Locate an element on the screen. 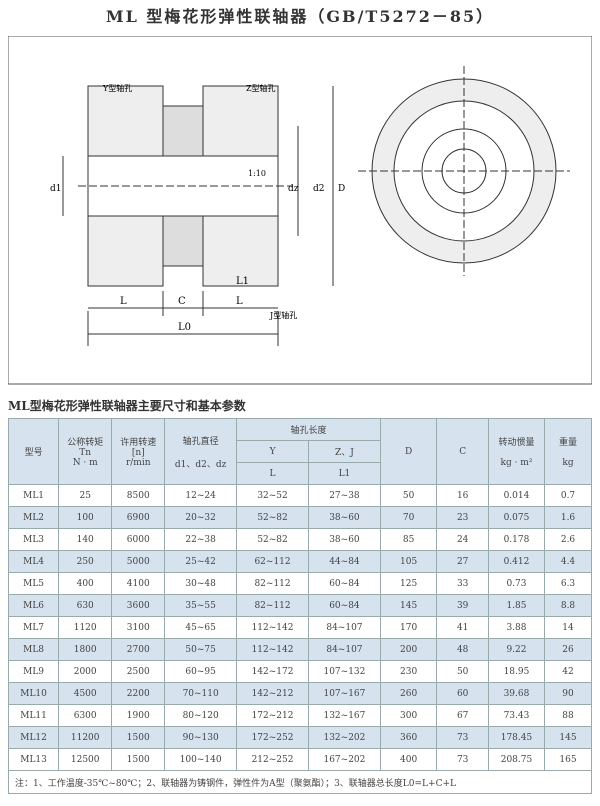 The height and width of the screenshot is (806, 600). table-cell: 107~167 is located at coordinates (344, 693).